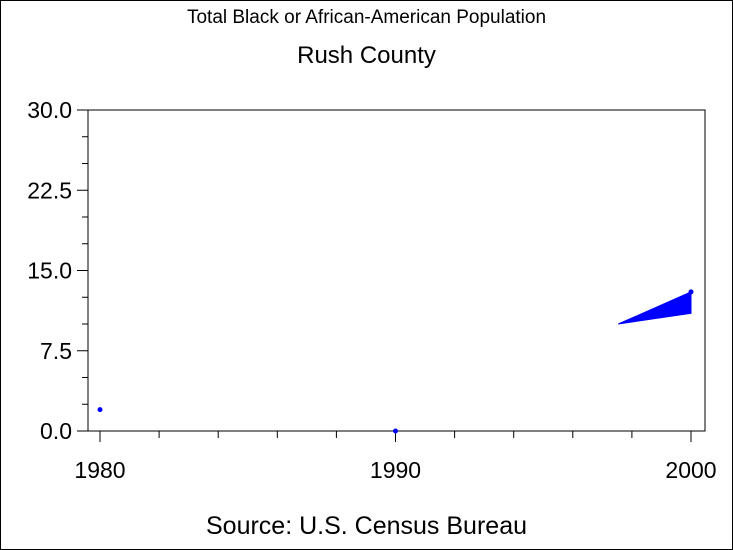 The image size is (733, 550). Describe the element at coordinates (99, 470) in the screenshot. I see `x-tick-label: 1980` at that location.